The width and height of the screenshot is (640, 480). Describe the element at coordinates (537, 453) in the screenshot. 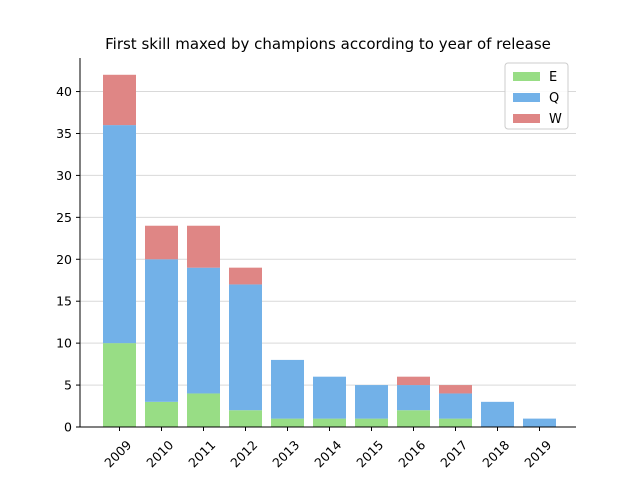

I see `x-tick-label: 2019` at that location.